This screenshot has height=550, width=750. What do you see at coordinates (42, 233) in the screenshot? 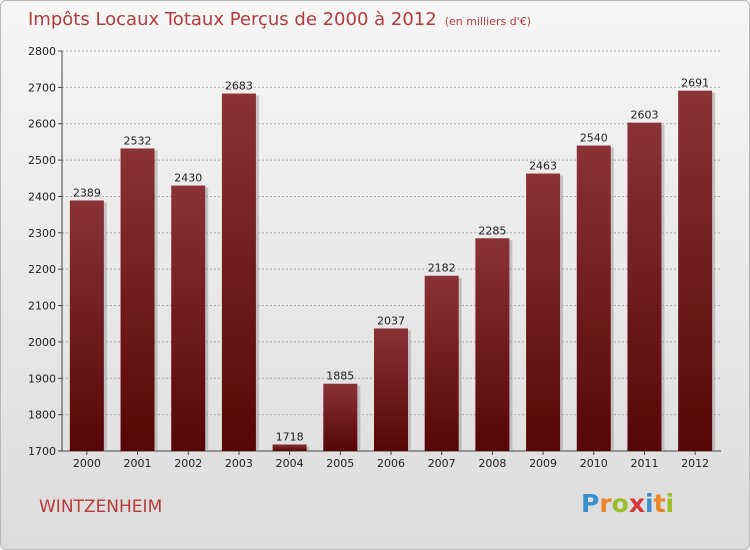
I see `y-tick-label: 2300` at bounding box center [42, 233].